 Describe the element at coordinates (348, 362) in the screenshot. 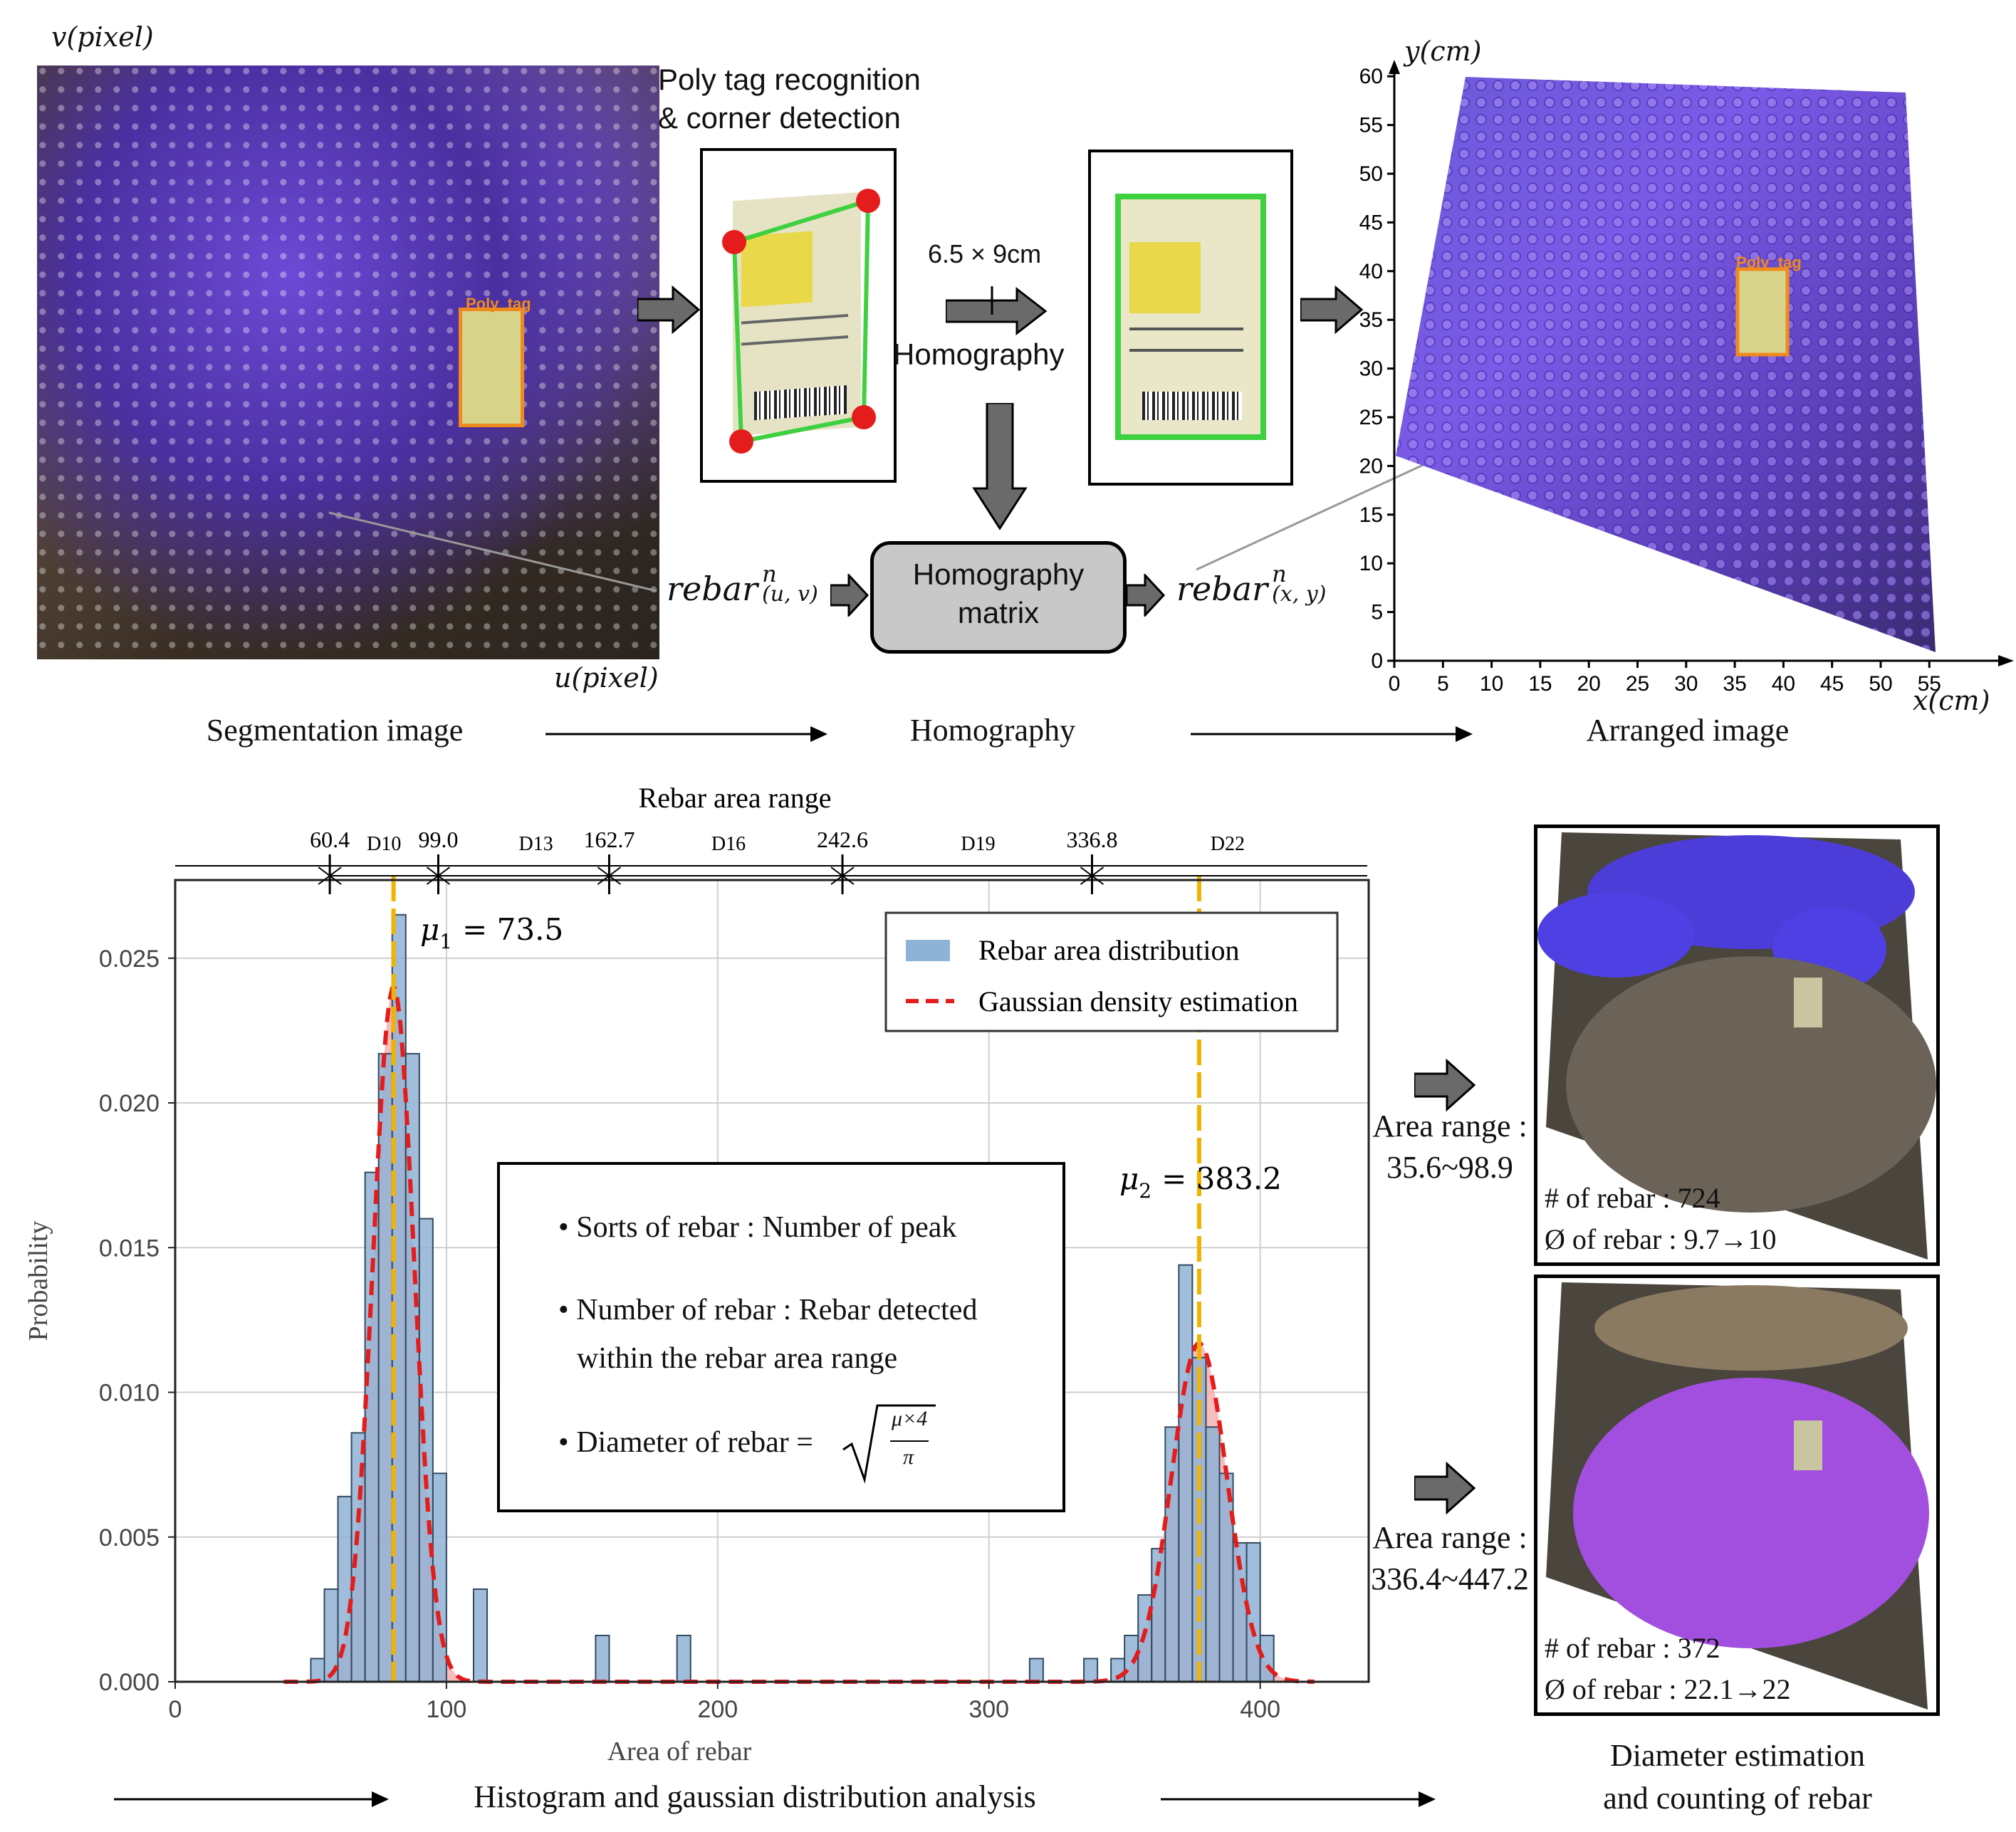

I see `segmentation-image: Poly_tag` at that location.